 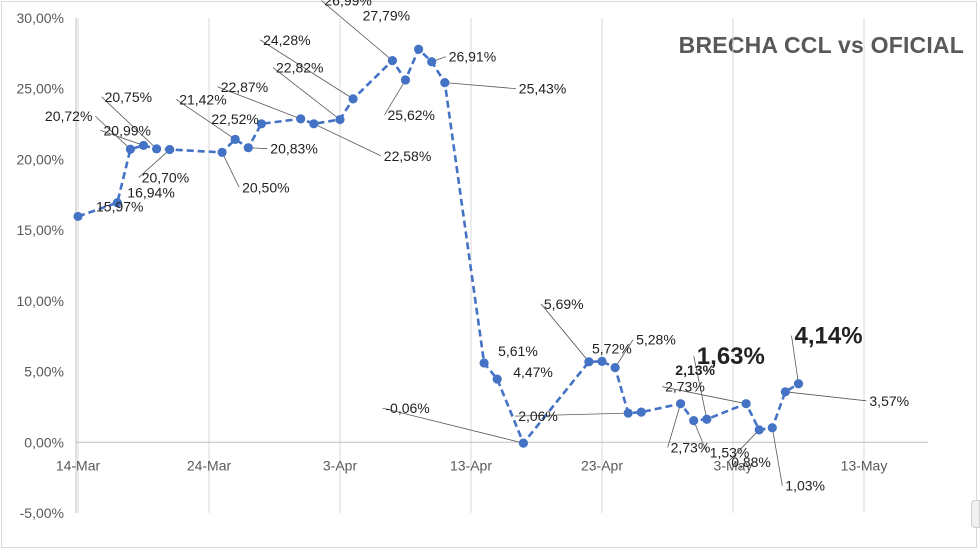 I want to click on data-label: 26,91%, so click(x=472, y=57).